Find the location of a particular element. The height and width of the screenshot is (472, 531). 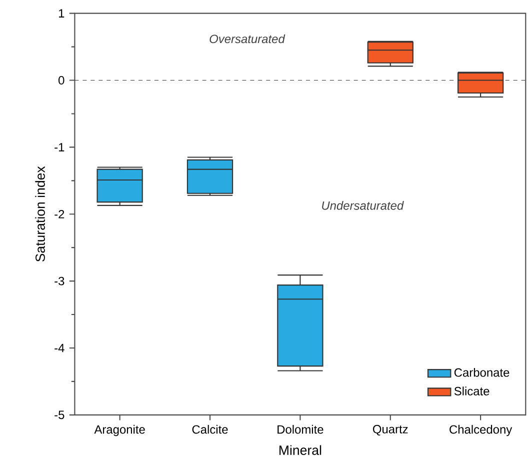

x-axis-title: Mineral is located at coordinates (300, 450).